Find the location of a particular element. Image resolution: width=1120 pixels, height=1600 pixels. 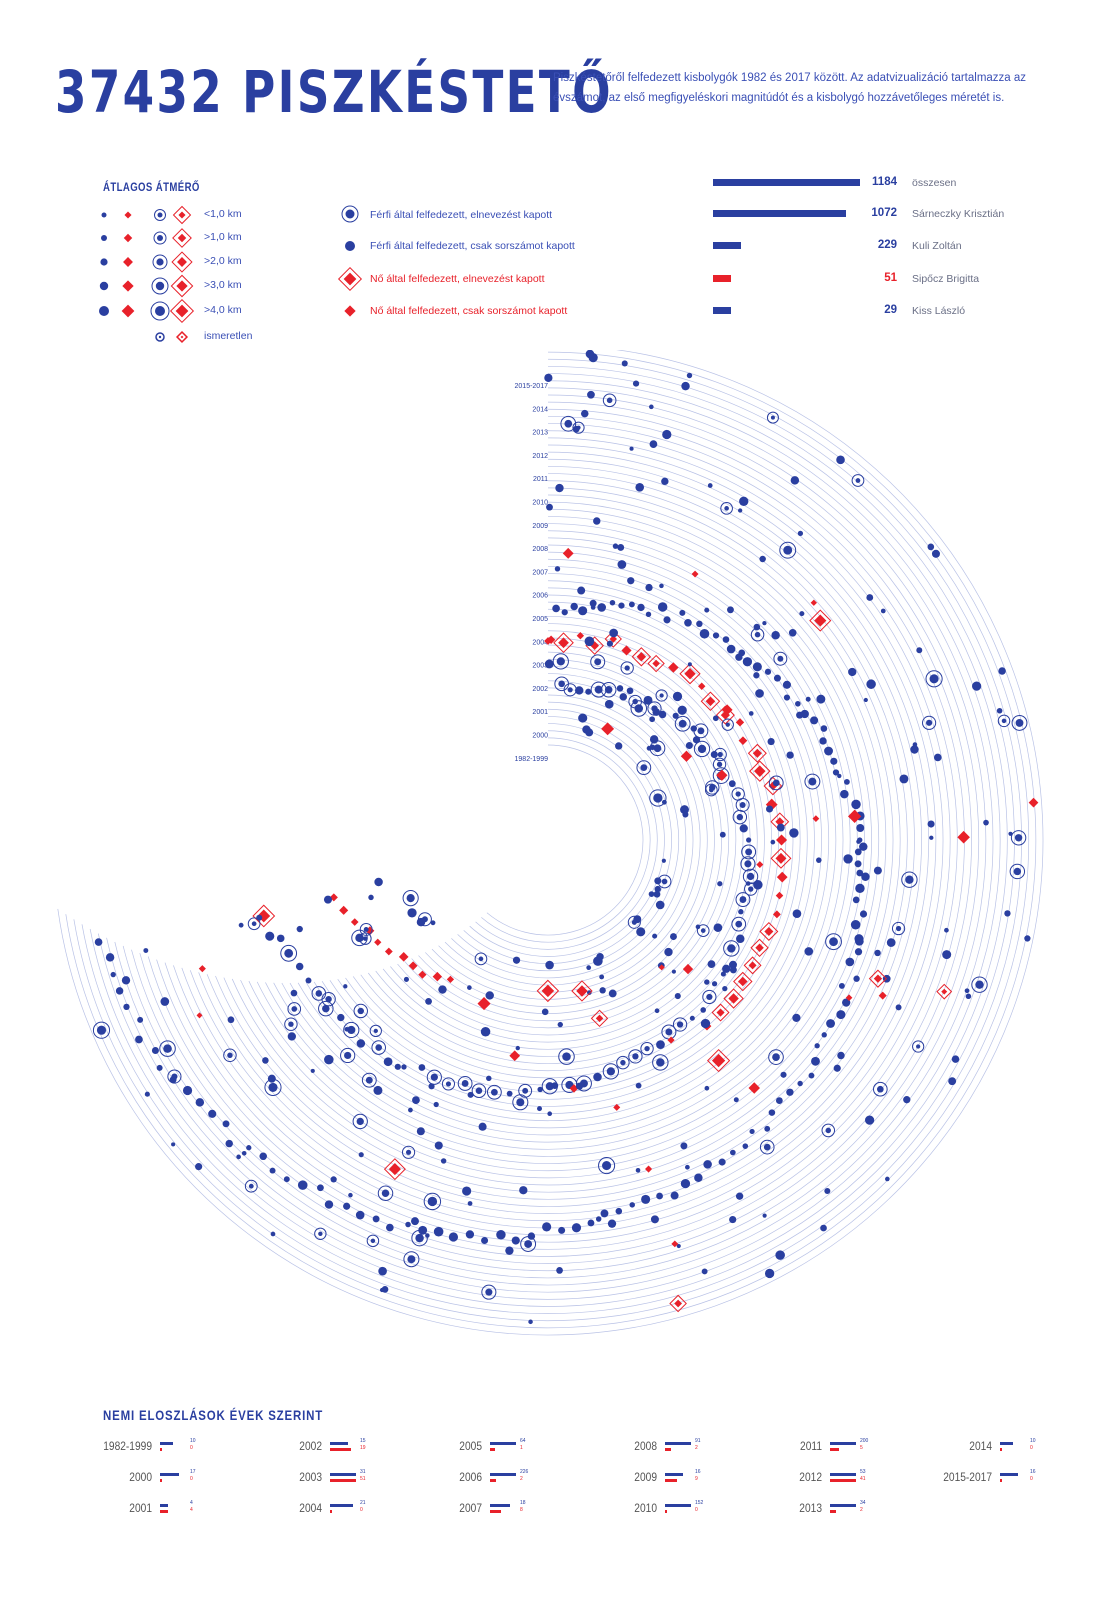

year-label: 2004 is located at coordinates (540, 642).